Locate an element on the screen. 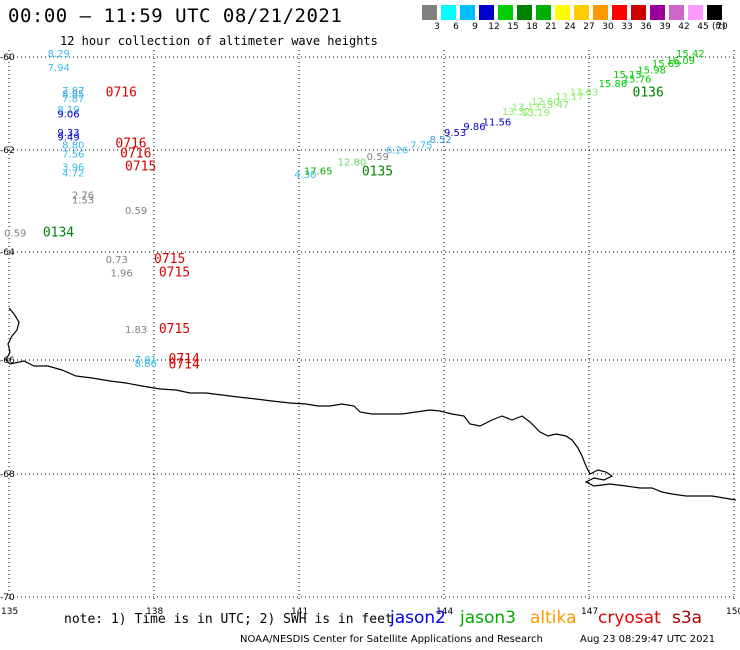 Image resolution: width=740 pixels, height=650 pixels. wave-height-value: 15.69 is located at coordinates (666, 64).